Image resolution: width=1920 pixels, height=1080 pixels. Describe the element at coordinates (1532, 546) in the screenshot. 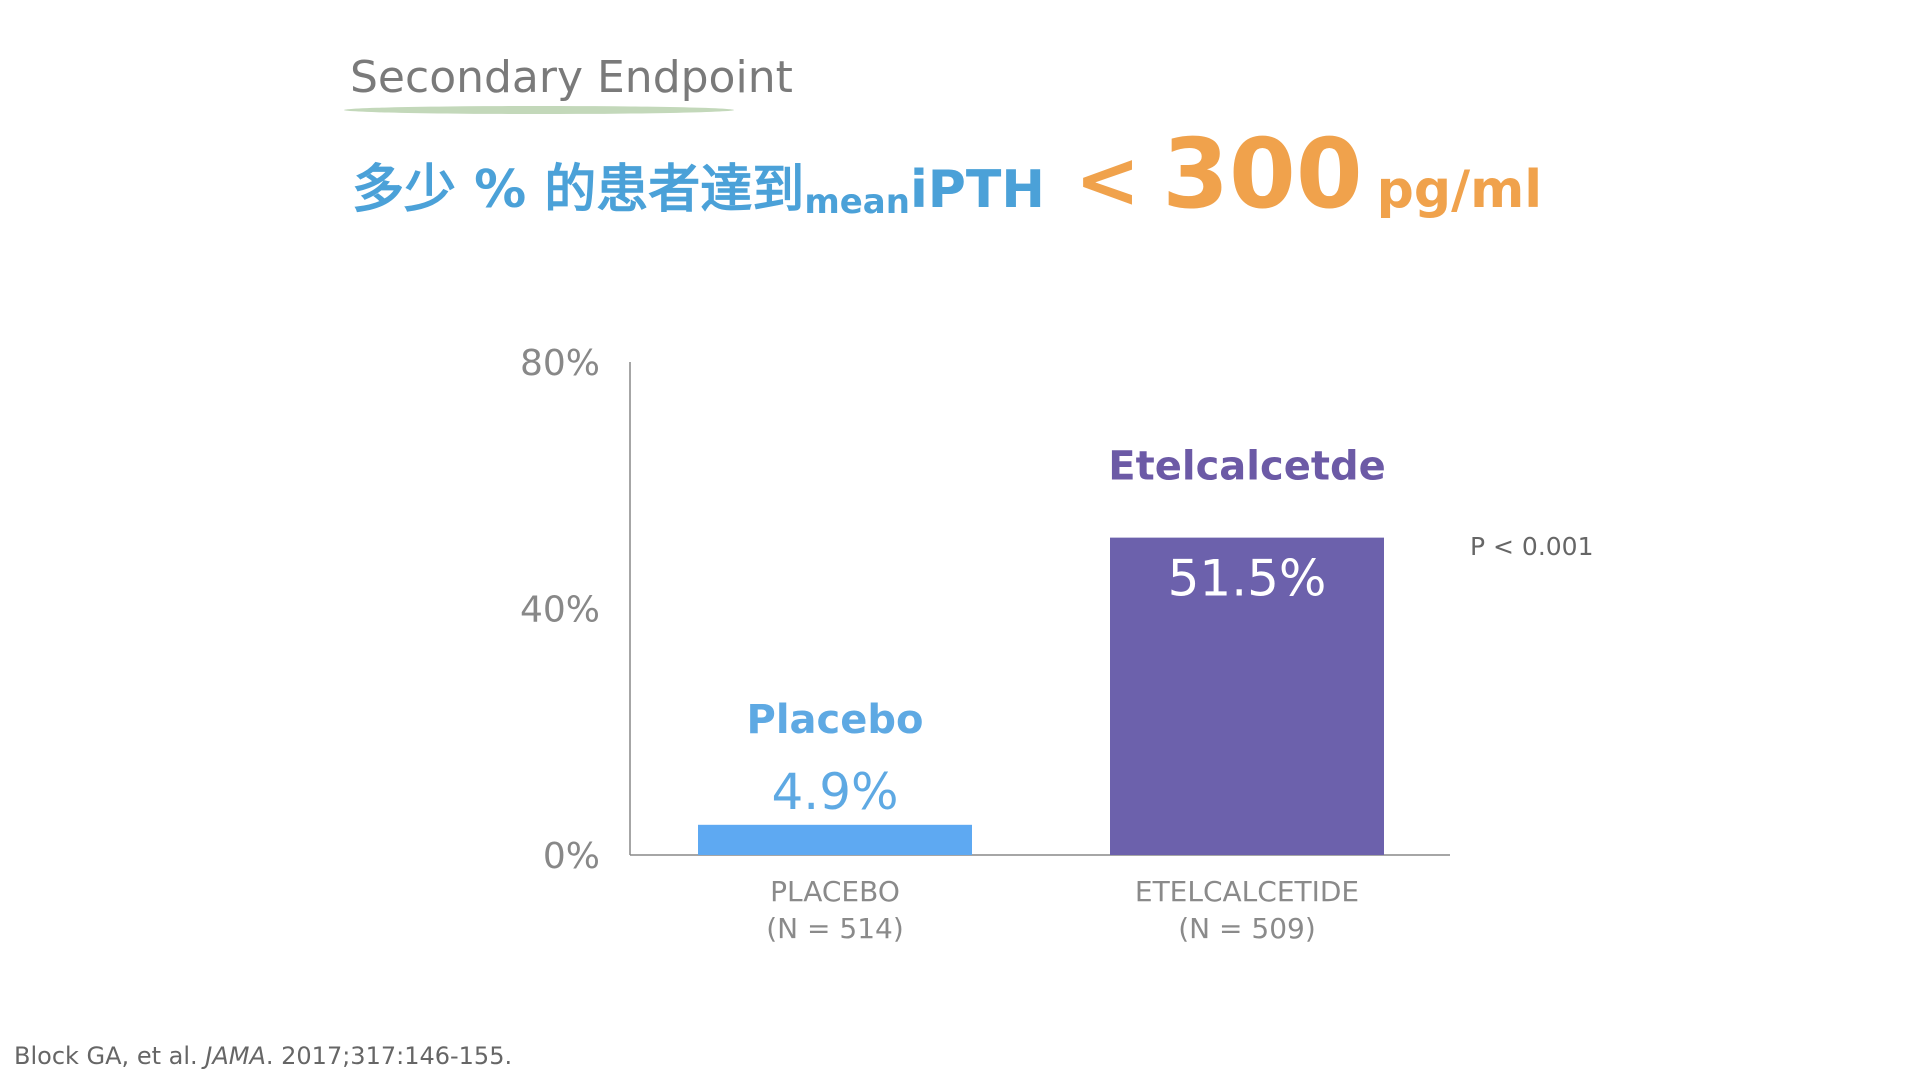

I see `p-value-annotation: P < 0.001` at that location.